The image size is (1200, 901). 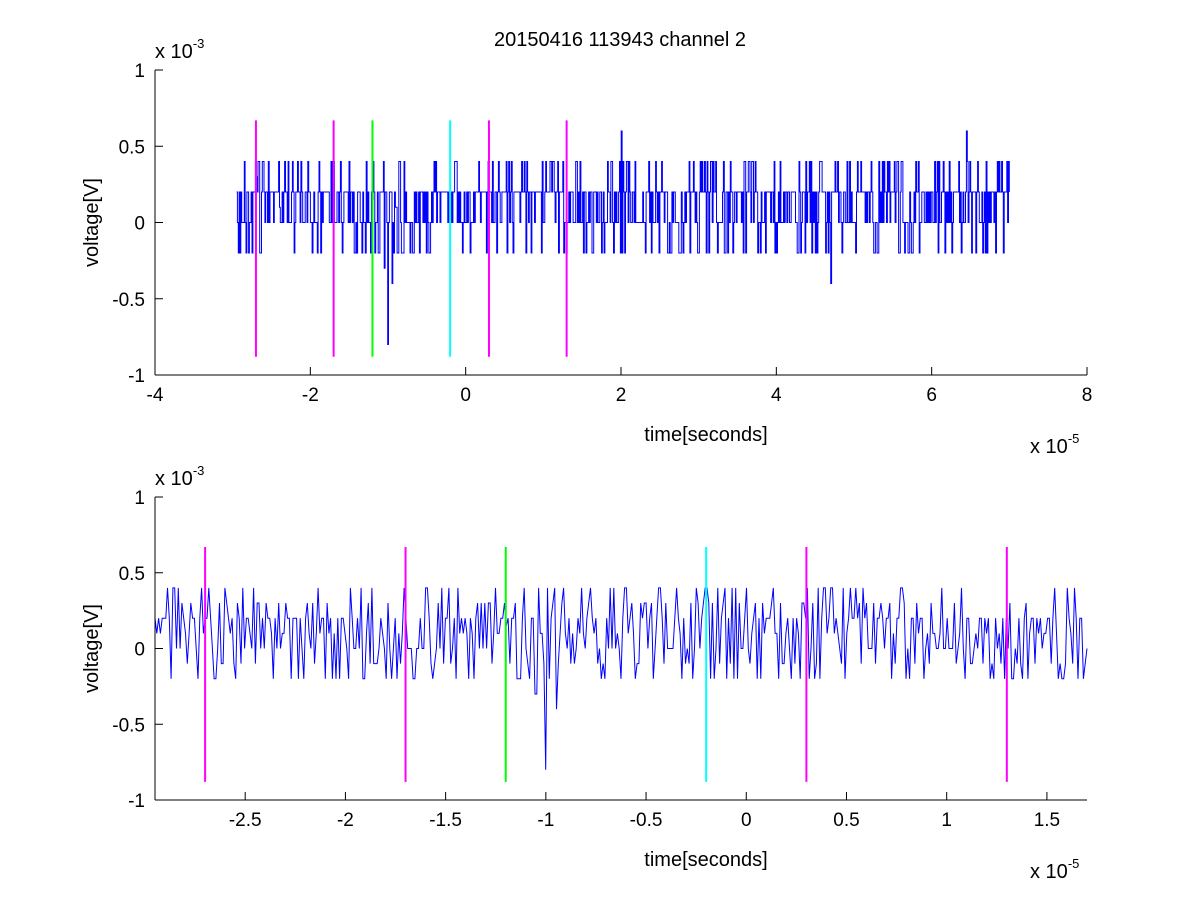 What do you see at coordinates (846, 820) in the screenshot?
I see `x-tick-label: 0.5` at bounding box center [846, 820].